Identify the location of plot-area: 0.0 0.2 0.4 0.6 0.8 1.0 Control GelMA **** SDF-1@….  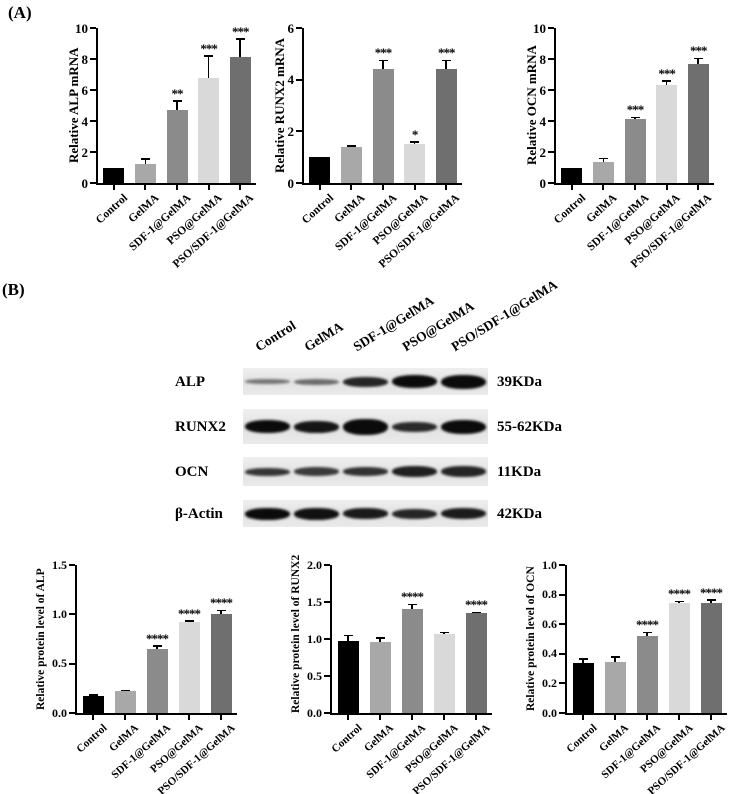
(634, 676).